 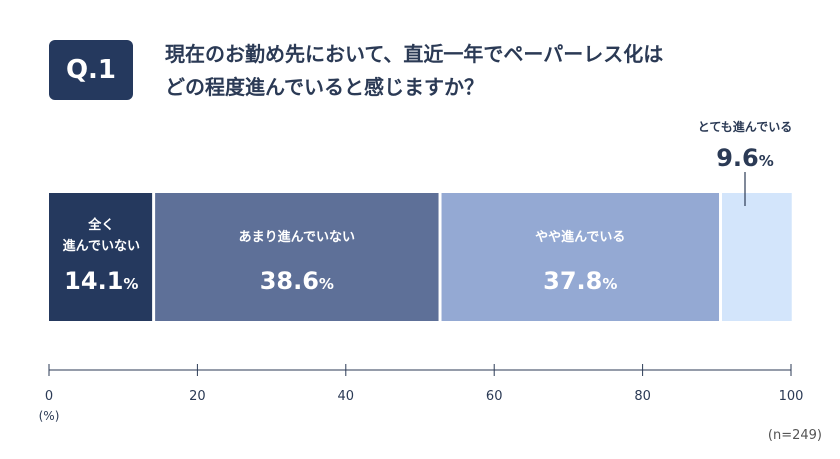 What do you see at coordinates (494, 396) in the screenshot?
I see `x-tick-label-60: 60` at bounding box center [494, 396].